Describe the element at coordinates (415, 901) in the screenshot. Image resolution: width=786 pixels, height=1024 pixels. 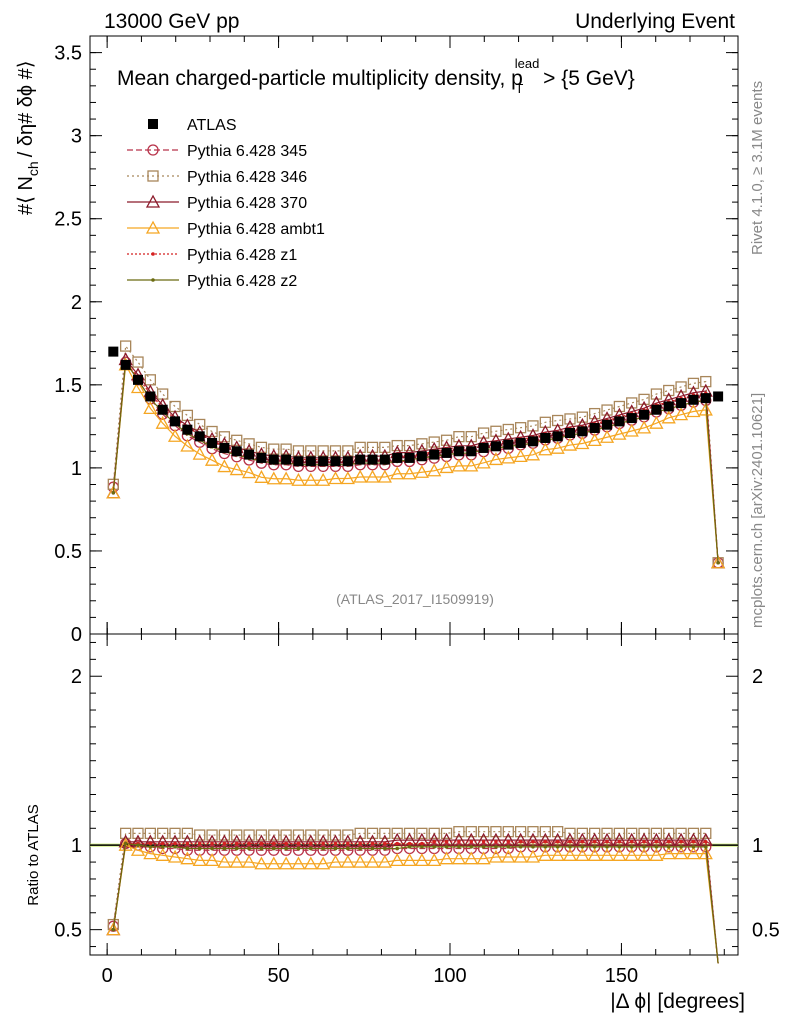
I see `series-2-line-ratio` at that location.